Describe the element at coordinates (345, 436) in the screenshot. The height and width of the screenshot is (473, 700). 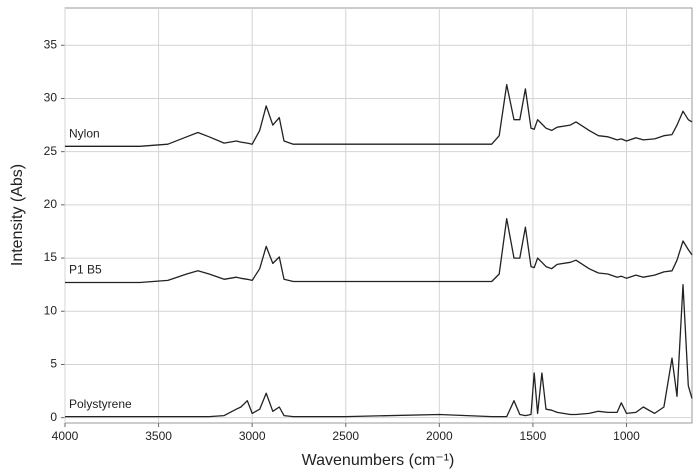
I see `x-tick-label: 2500` at that location.